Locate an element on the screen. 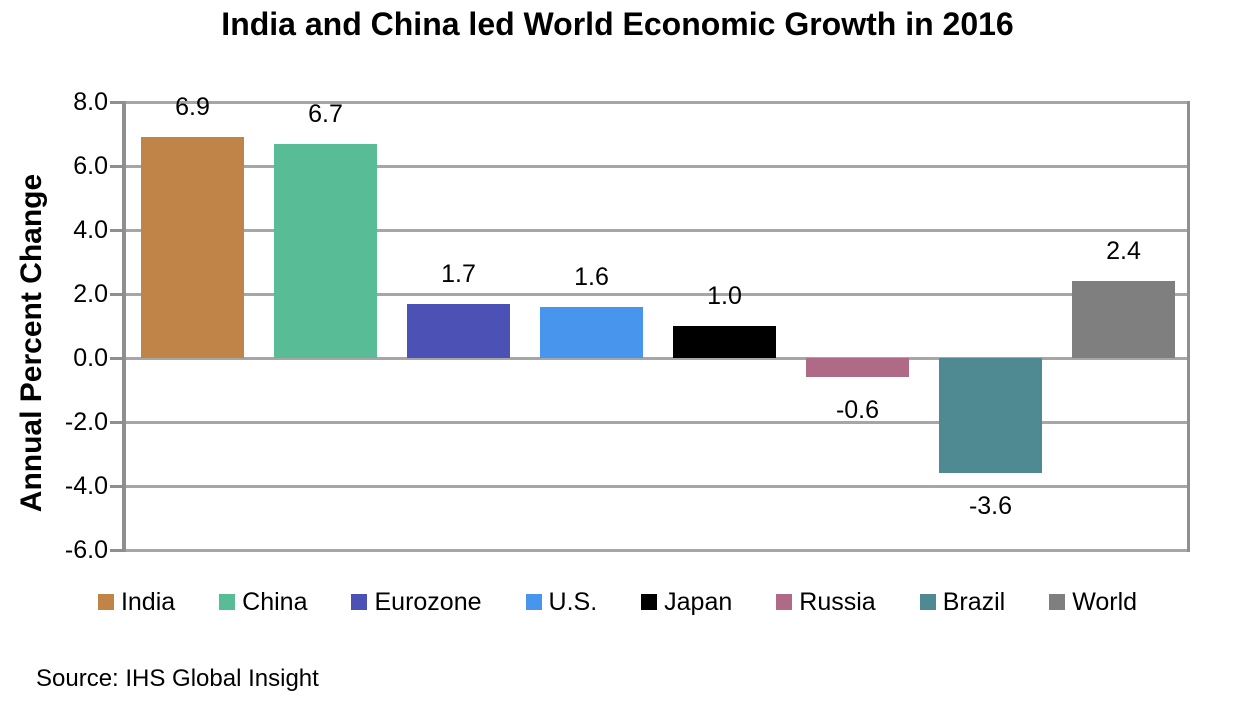  bar-value-label-russia: -0.6 is located at coordinates (857, 410).